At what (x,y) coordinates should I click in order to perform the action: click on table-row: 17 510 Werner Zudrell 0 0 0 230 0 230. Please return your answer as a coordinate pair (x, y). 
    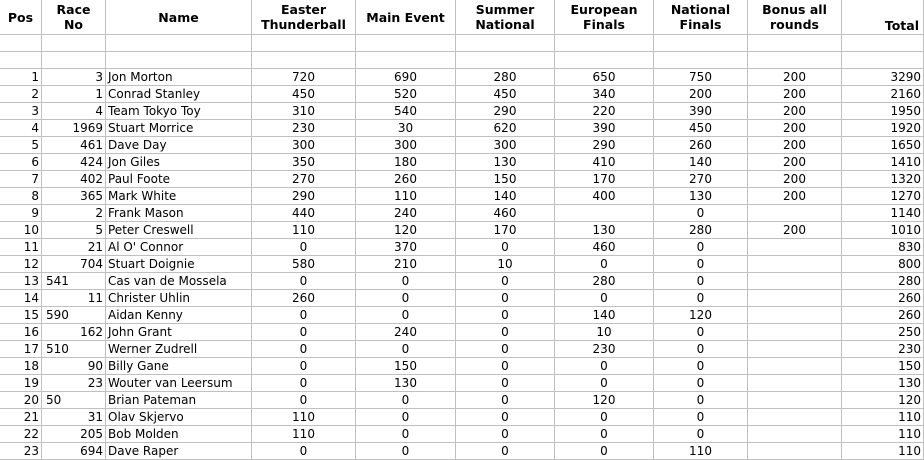
    Looking at the image, I should click on (462, 349).